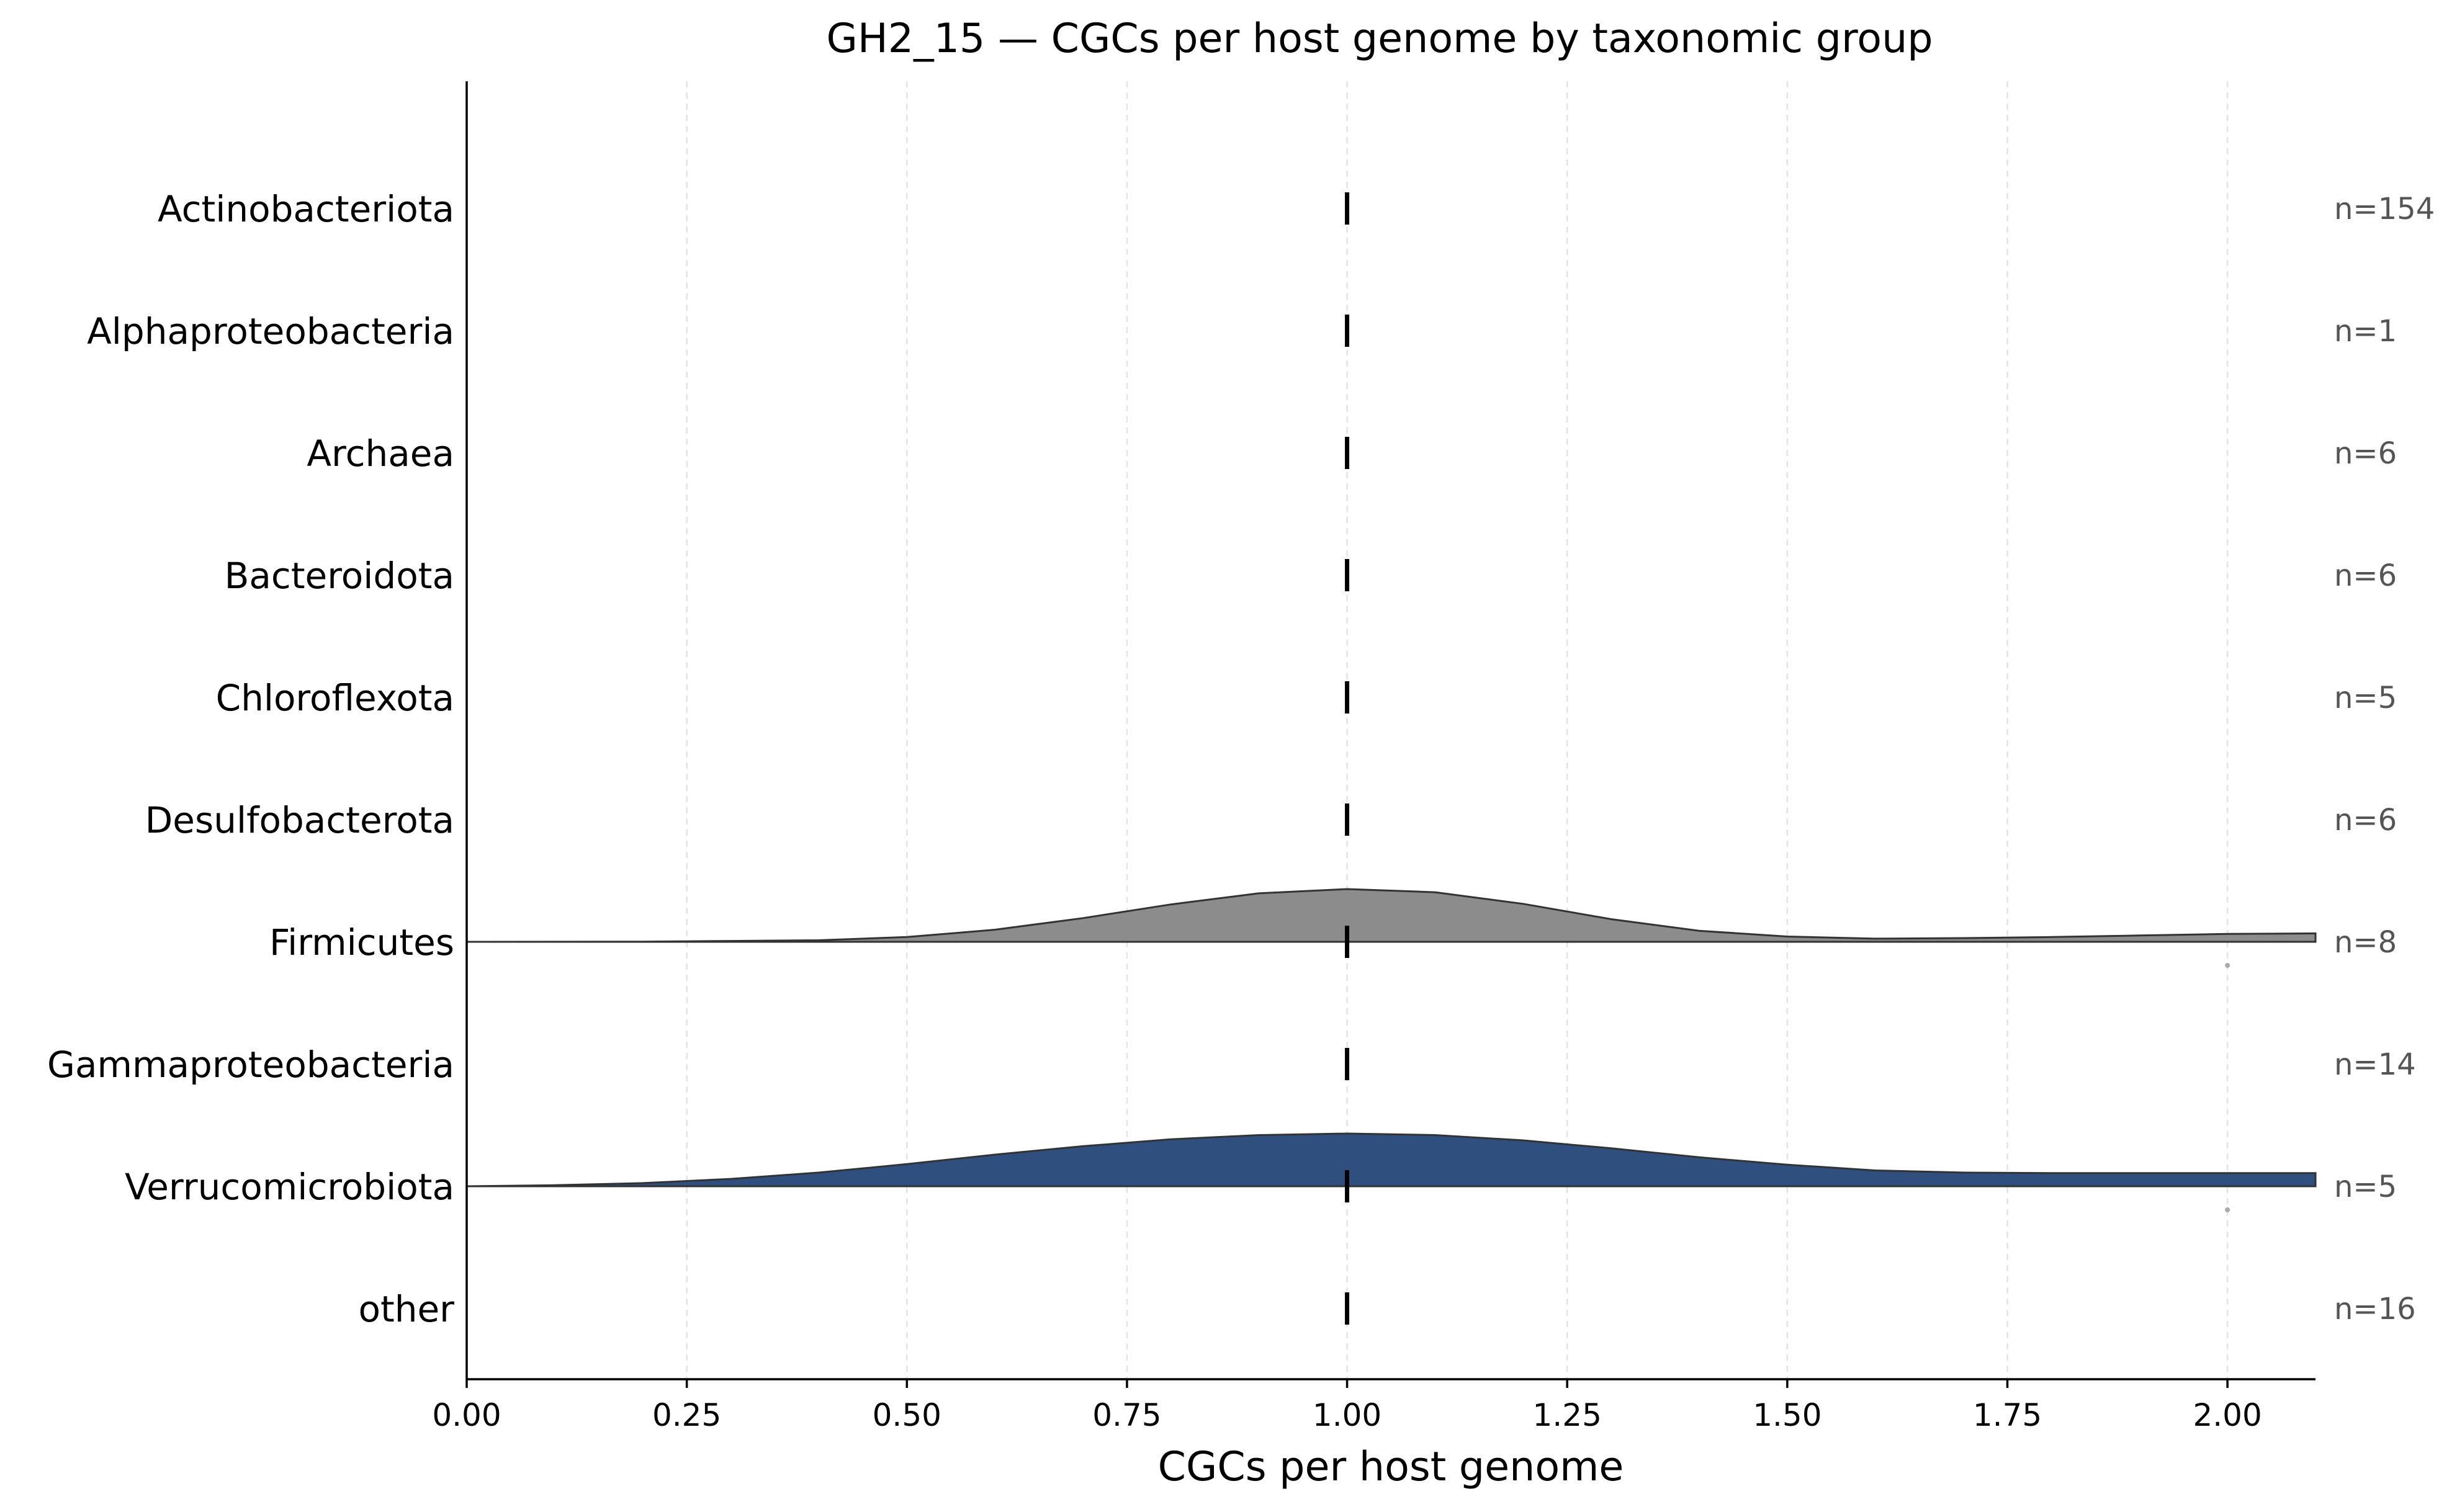 The width and height of the screenshot is (2457, 1512). I want to click on y-tick-label: other, so click(406, 1309).